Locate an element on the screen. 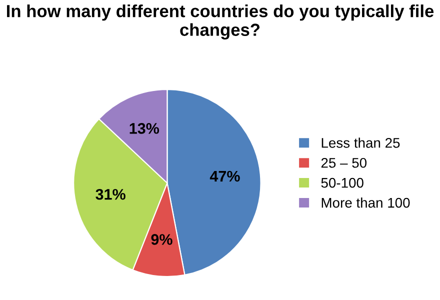  data-label: 31% is located at coordinates (111, 194).